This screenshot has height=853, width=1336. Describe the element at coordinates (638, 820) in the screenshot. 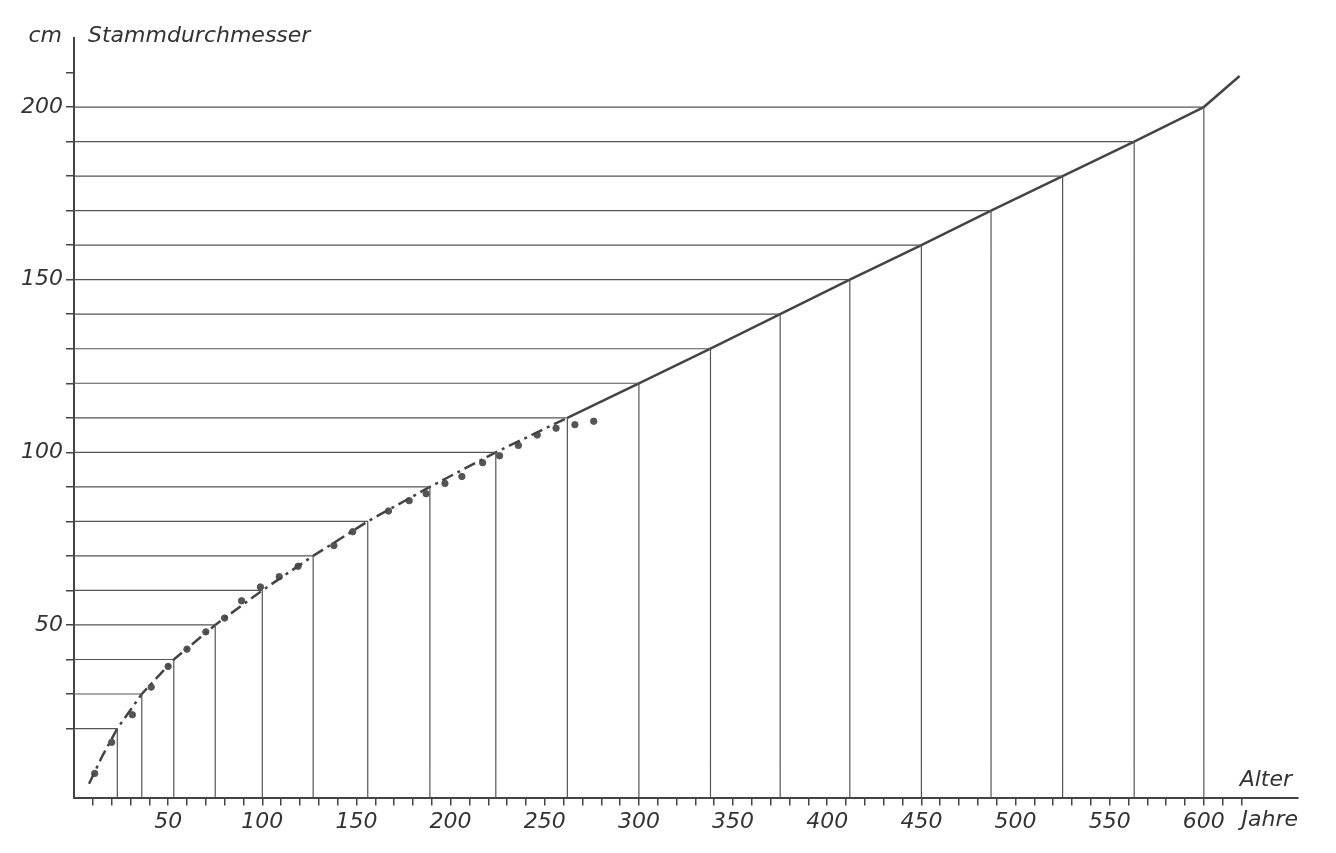

I see `x-tick-label: 300` at that location.